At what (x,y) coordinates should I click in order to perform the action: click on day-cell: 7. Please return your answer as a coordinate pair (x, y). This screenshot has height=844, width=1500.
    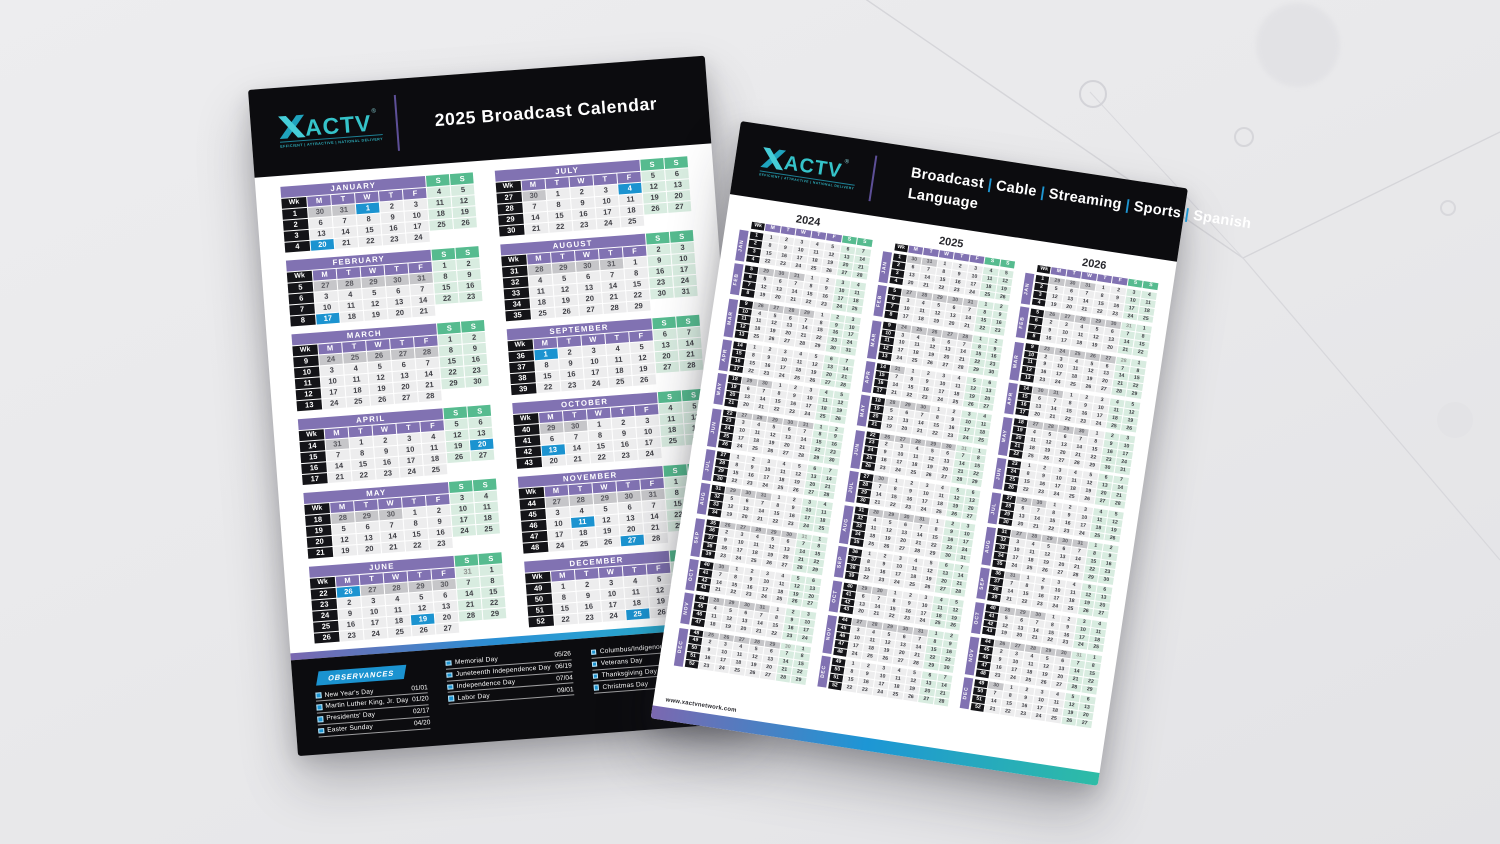
    Looking at the image, I should click on (422, 289).